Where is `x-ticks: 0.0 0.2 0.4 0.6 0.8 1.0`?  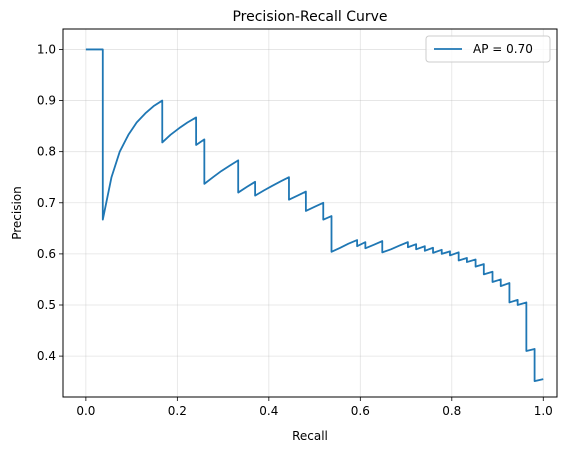 x-ticks: 0.0 0.2 0.4 0.6 0.8 1.0 is located at coordinates (314, 407).